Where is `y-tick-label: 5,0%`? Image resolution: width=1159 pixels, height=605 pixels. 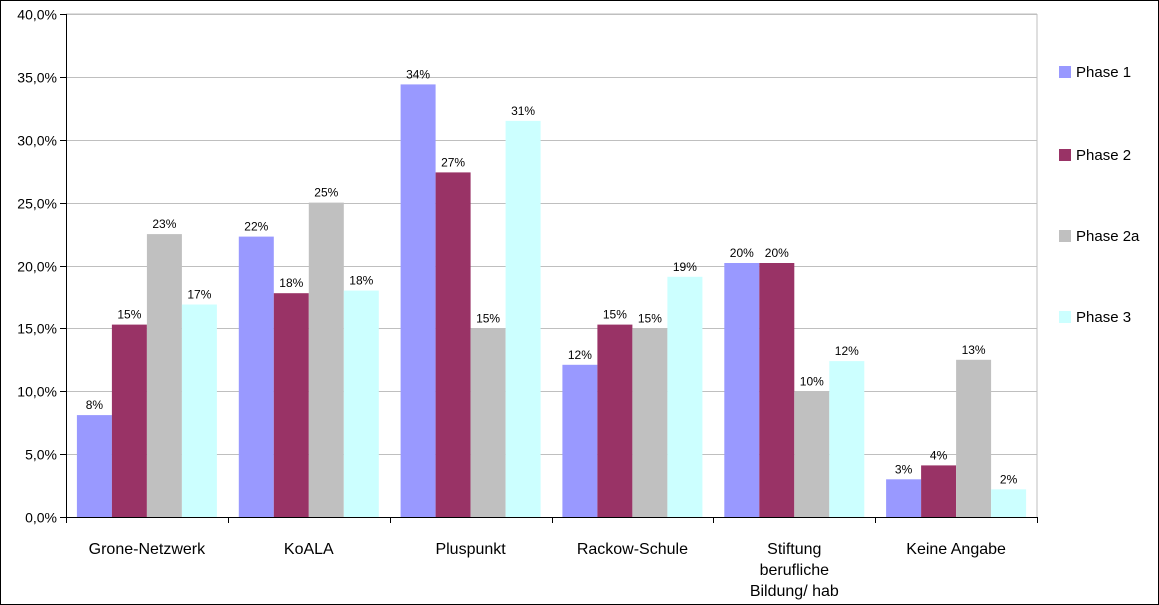
y-tick-label: 5,0% is located at coordinates (41, 455).